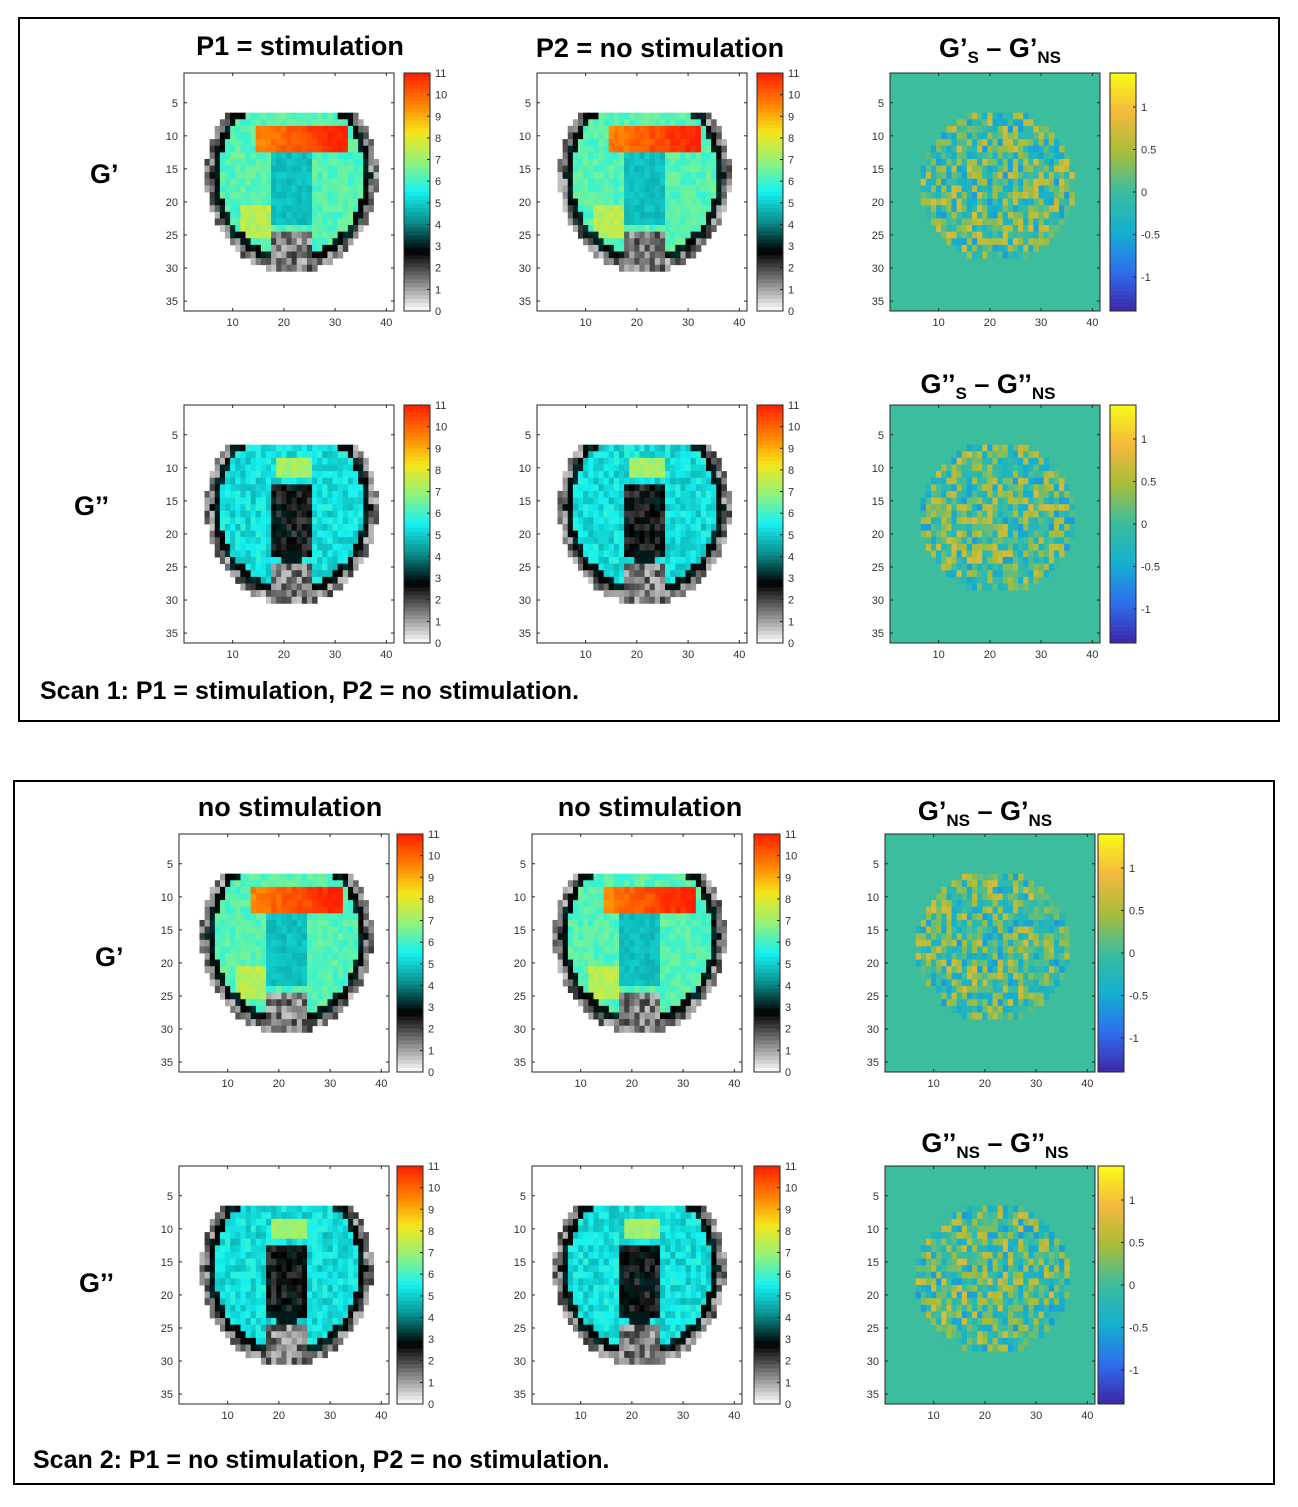  Describe the element at coordinates (381, 1084) in the screenshot. I see `x-tick-label: 40` at that location.